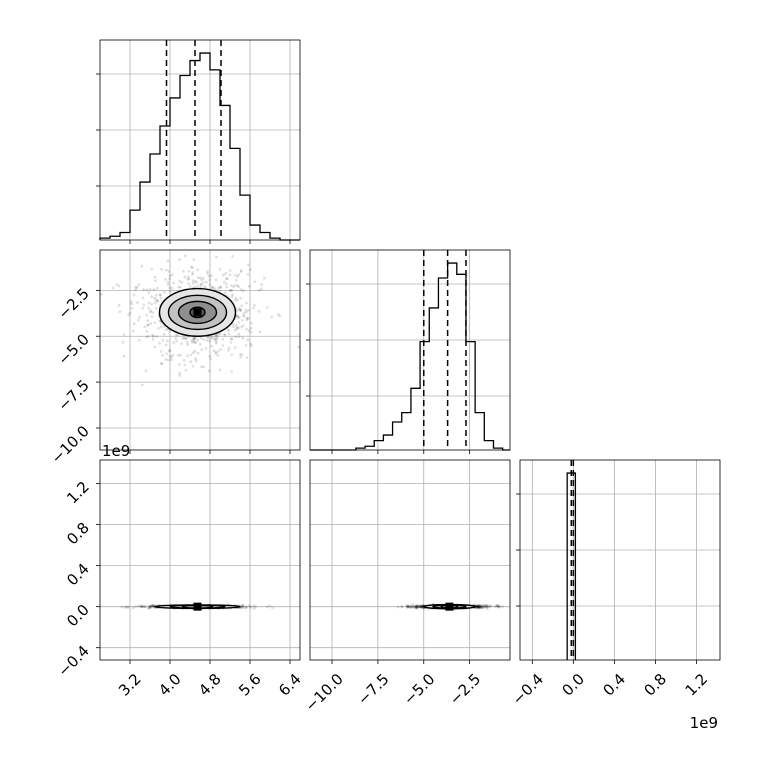 Image resolution: width=760 pixels, height=760 pixels. I want to click on panel-frame, so click(410, 560).